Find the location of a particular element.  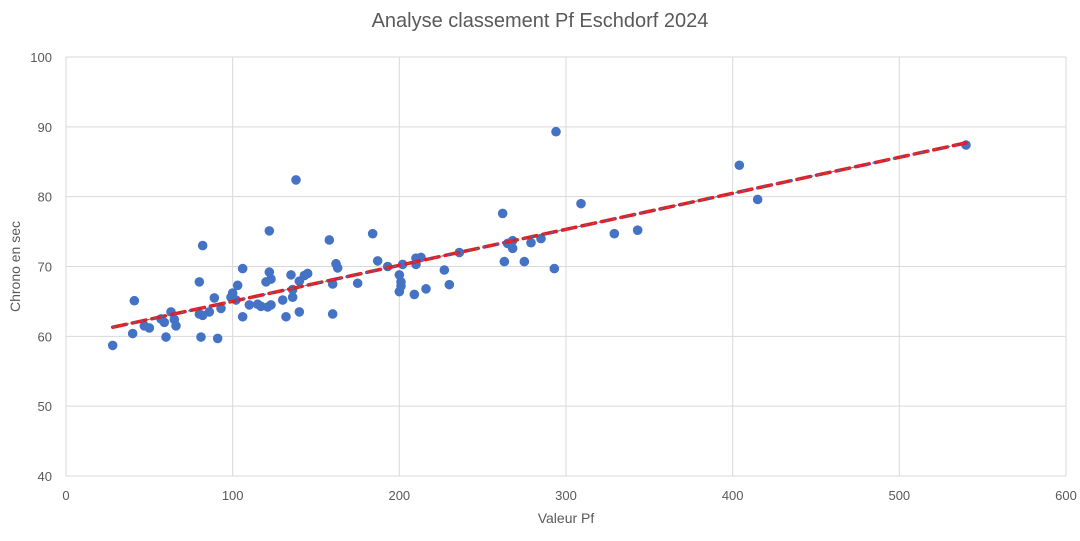

chart-title: Analyse classement Pf Eschdorf 2024 is located at coordinates (540, 21).